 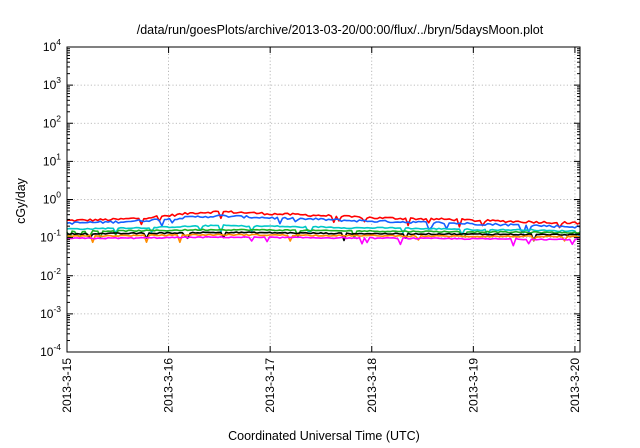 What do you see at coordinates (50, 236) in the screenshot?
I see `y-tick-label: 10⁻¹` at bounding box center [50, 236].